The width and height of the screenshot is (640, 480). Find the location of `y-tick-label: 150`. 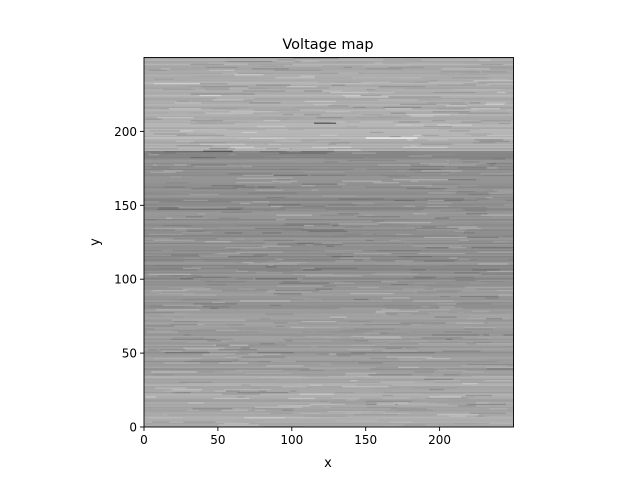

y-tick-label: 150 is located at coordinates (125, 206).